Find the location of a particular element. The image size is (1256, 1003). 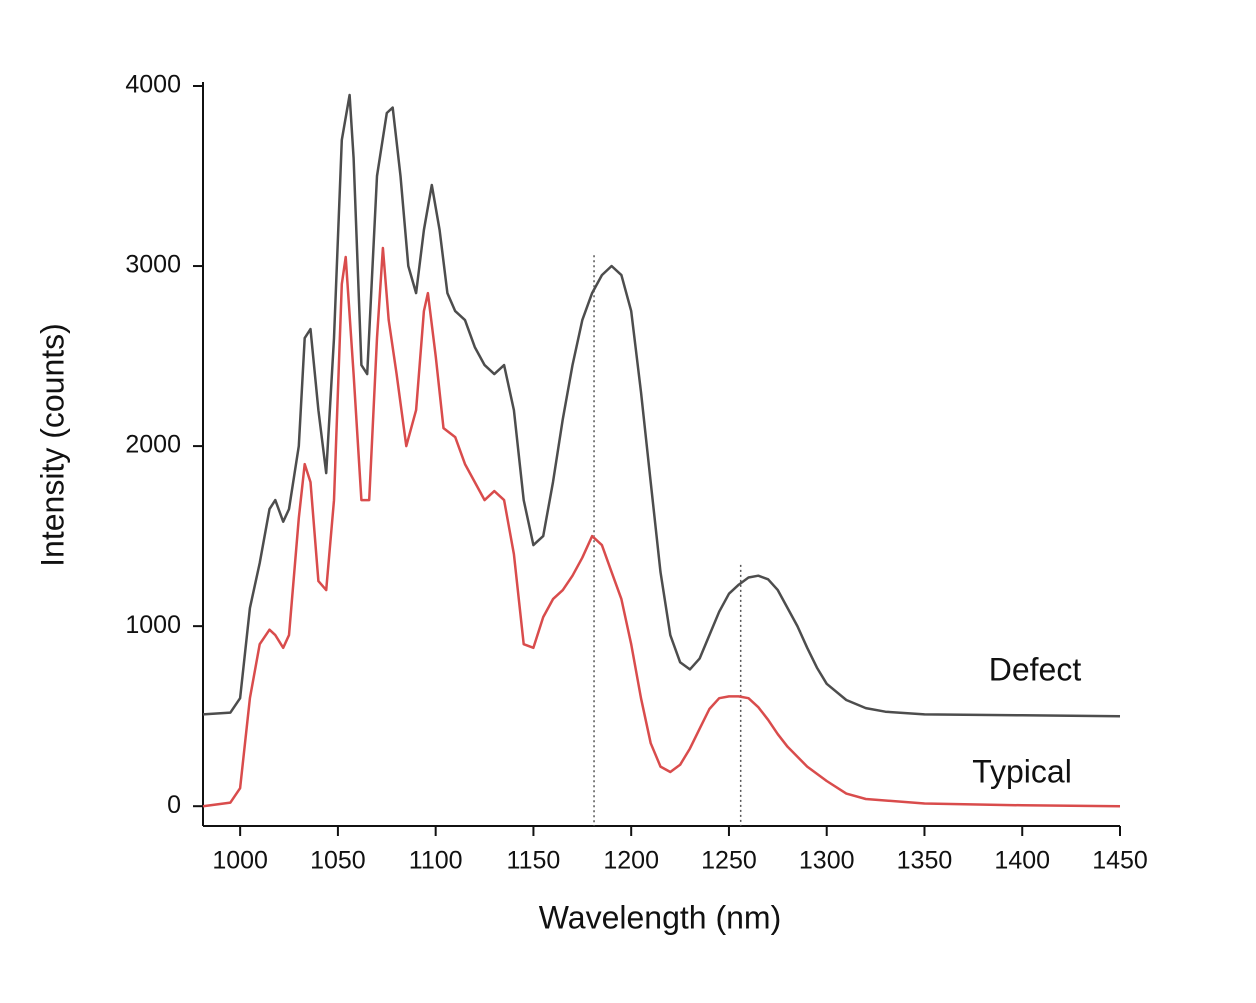

x-axis-label: Wavelength (nm) is located at coordinates (660, 917).